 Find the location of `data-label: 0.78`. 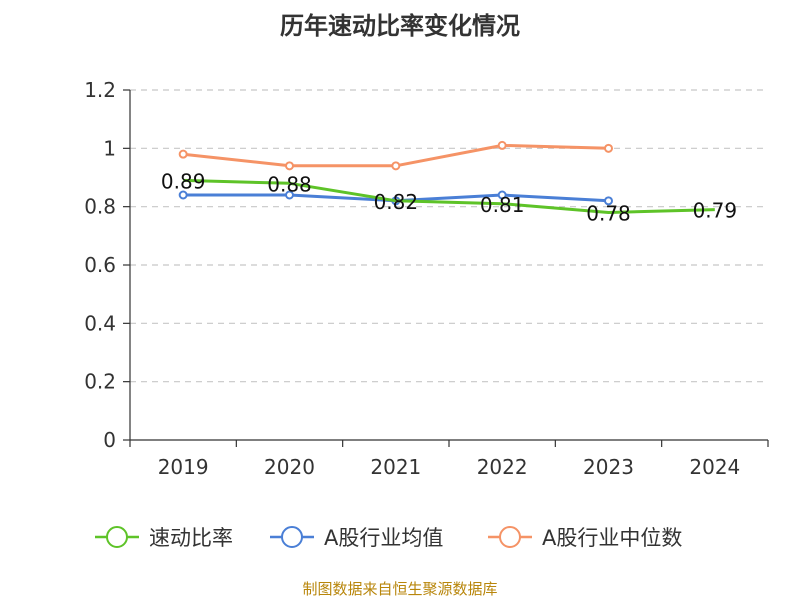

data-label: 0.78 is located at coordinates (608, 214).